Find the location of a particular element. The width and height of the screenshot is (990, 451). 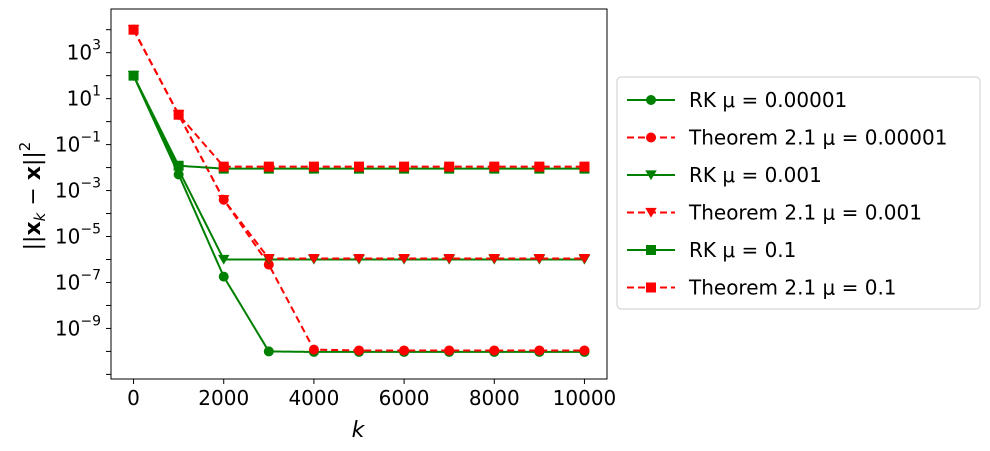

legend-entry: RK μ = 0.001 is located at coordinates (724, 175).